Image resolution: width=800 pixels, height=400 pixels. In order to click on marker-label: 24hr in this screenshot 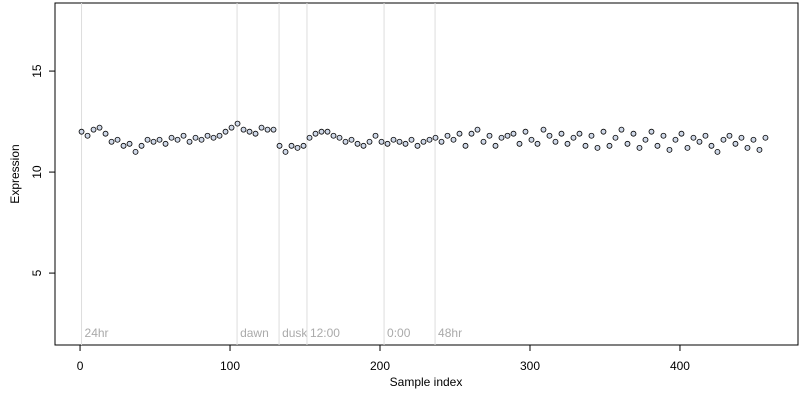, I will do `click(97, 333)`.